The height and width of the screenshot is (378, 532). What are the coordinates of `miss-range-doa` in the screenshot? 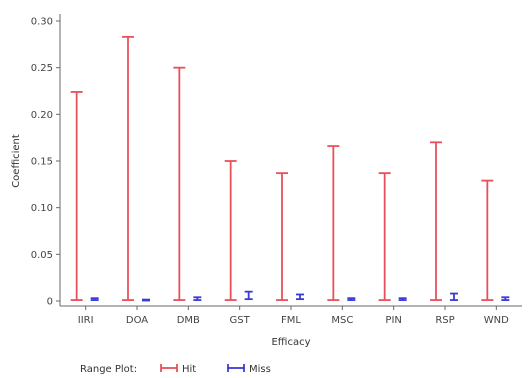 It's located at (146, 300).